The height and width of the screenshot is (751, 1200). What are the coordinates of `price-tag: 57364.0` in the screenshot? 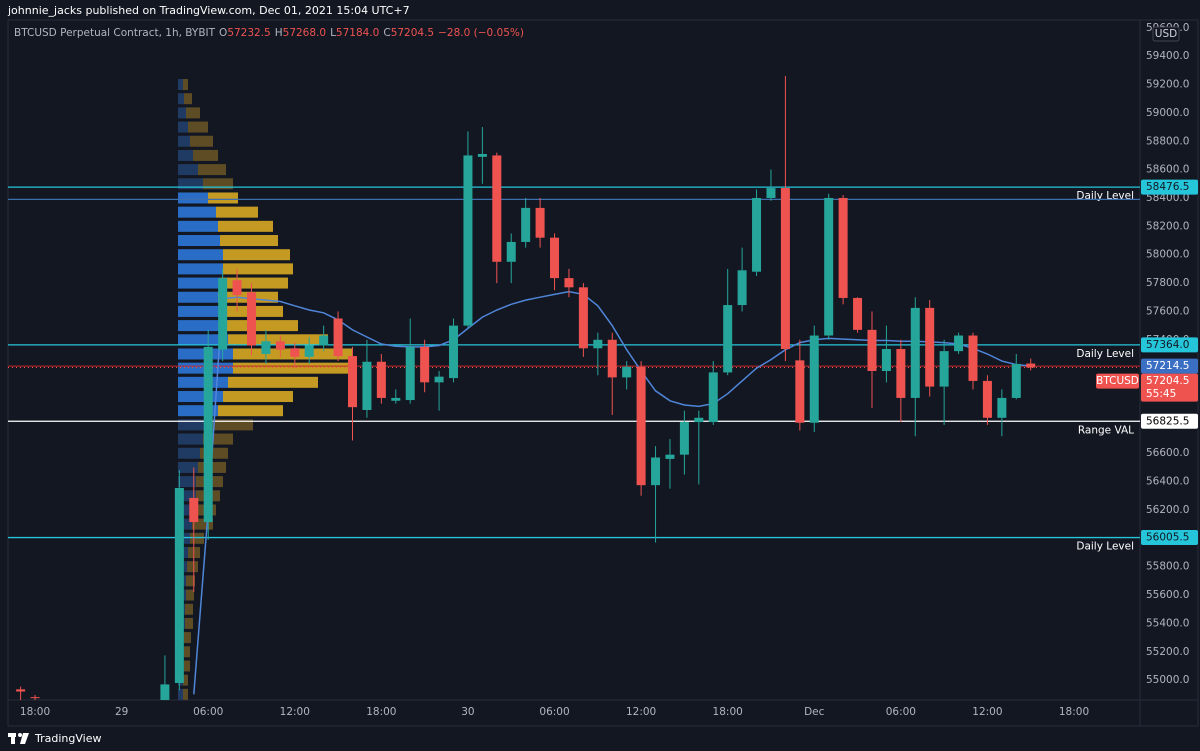 It's located at (1167, 345).